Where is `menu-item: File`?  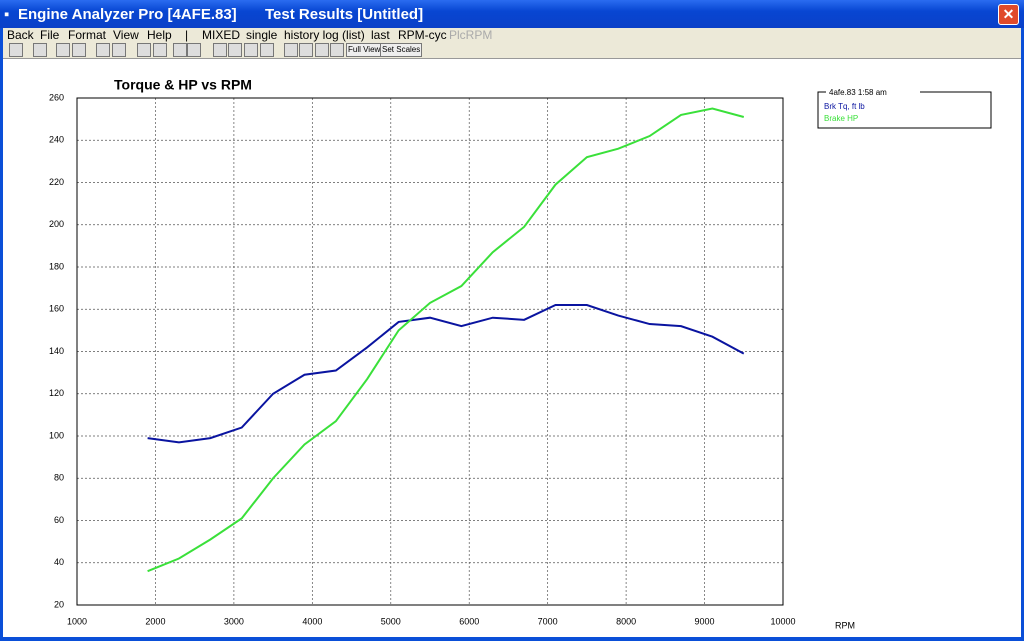
menu-item: File is located at coordinates (50, 35).